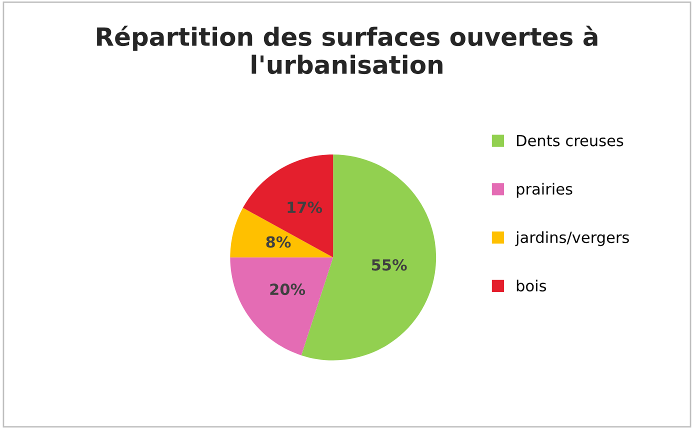 The width and height of the screenshot is (694, 429). What do you see at coordinates (288, 290) in the screenshot?
I see `data-label: 20%` at bounding box center [288, 290].